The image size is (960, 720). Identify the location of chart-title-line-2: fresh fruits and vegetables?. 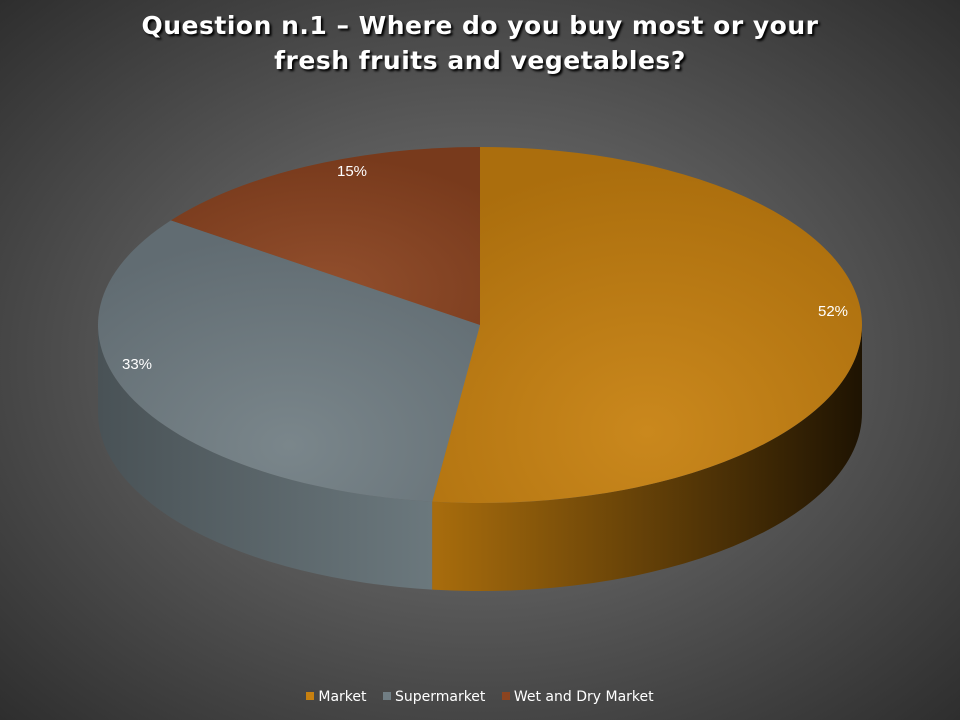
(480, 60).